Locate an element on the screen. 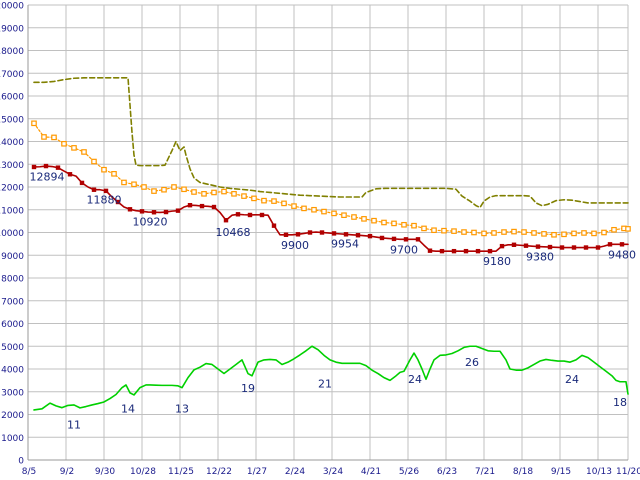 This screenshot has width=640, height=480. y-axis-label: 11000 is located at coordinates (12, 211).